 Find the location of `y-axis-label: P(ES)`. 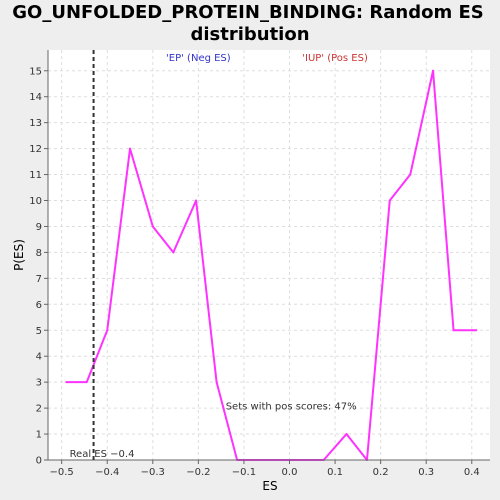

y-axis-label: P(ES) is located at coordinates (19, 255).